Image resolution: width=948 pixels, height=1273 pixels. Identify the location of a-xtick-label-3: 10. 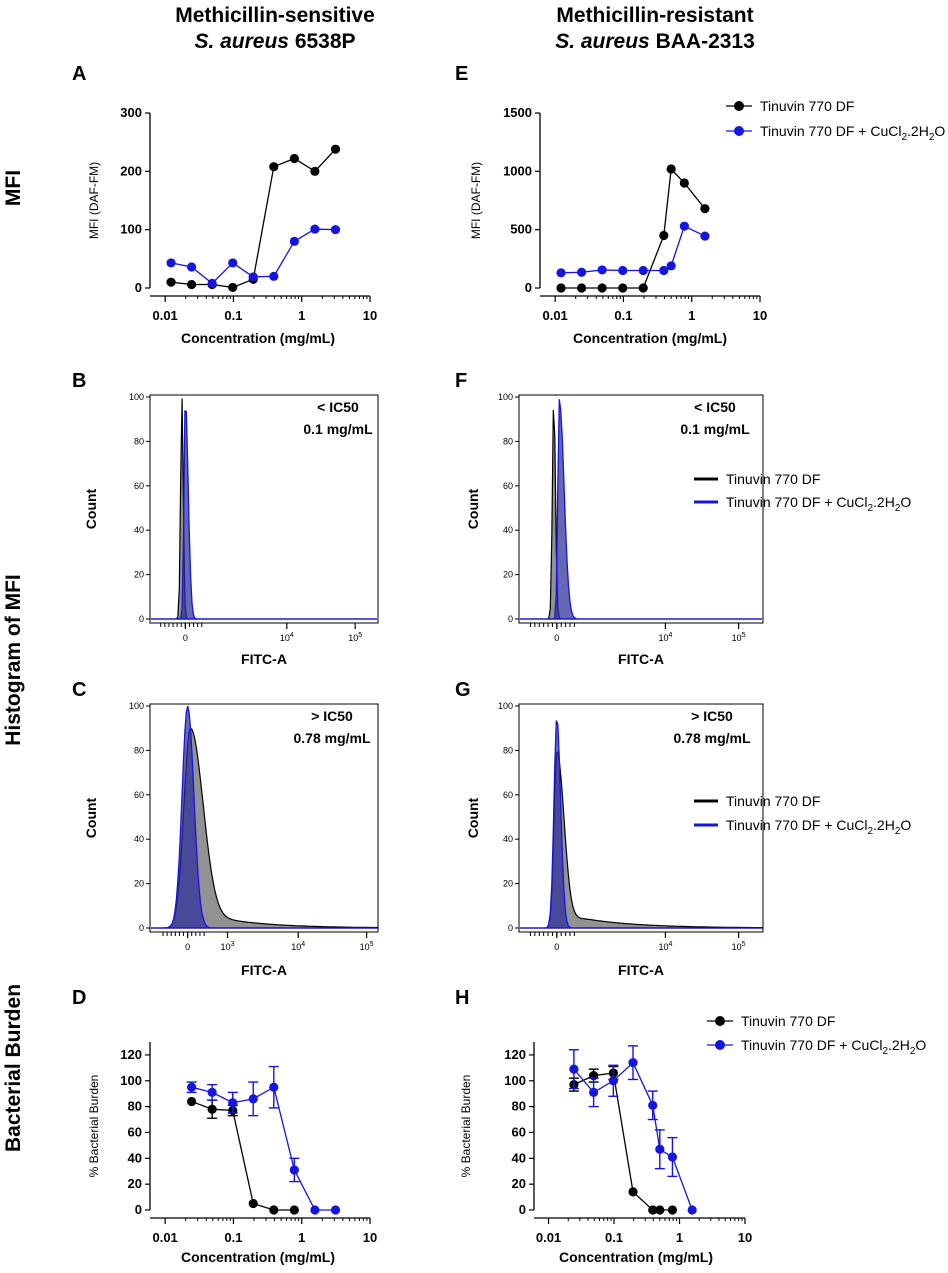
(370, 315).